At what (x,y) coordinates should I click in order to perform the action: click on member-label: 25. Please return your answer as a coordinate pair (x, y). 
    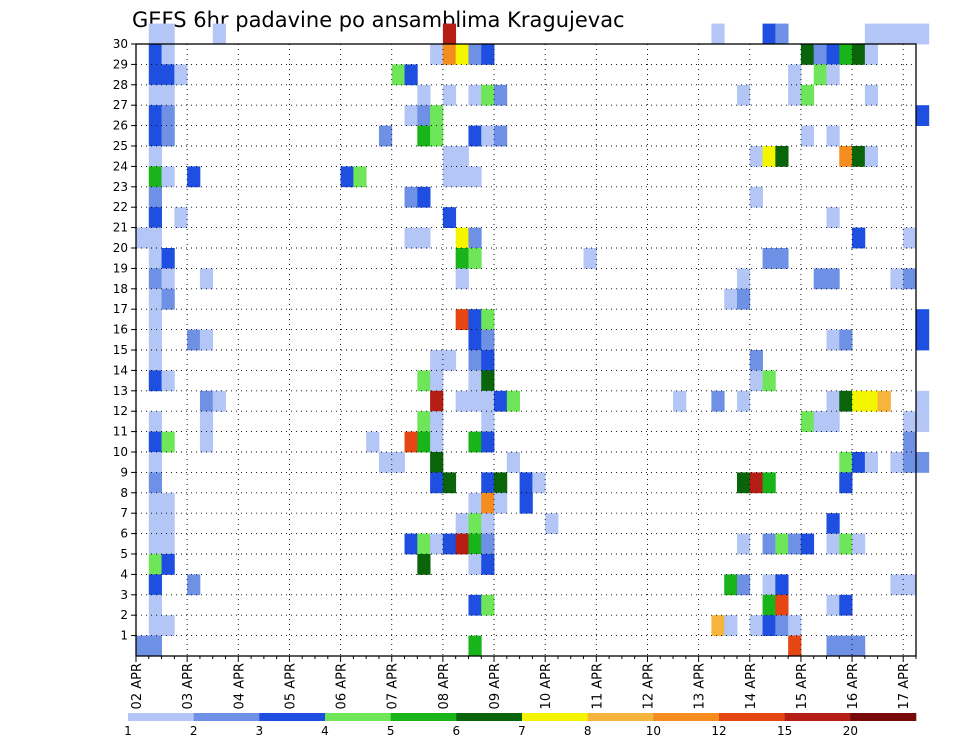
    Looking at the image, I should click on (120, 146).